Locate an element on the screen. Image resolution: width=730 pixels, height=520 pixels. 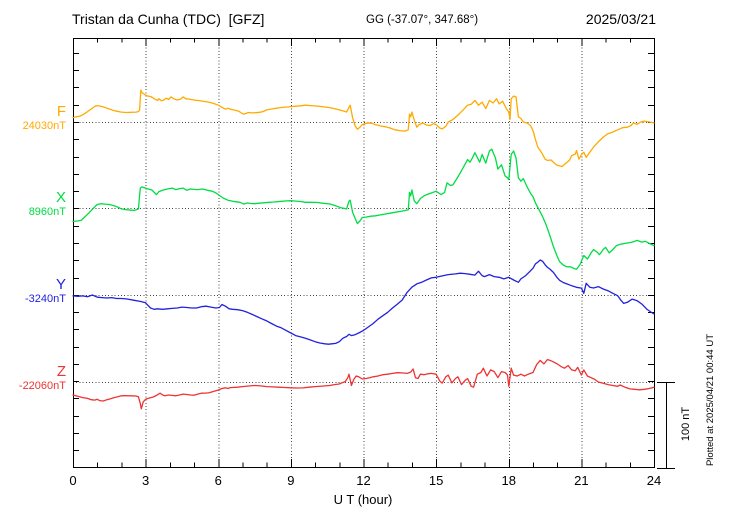
trace-baseline-value-F: 24030nT is located at coordinates (44, 126).